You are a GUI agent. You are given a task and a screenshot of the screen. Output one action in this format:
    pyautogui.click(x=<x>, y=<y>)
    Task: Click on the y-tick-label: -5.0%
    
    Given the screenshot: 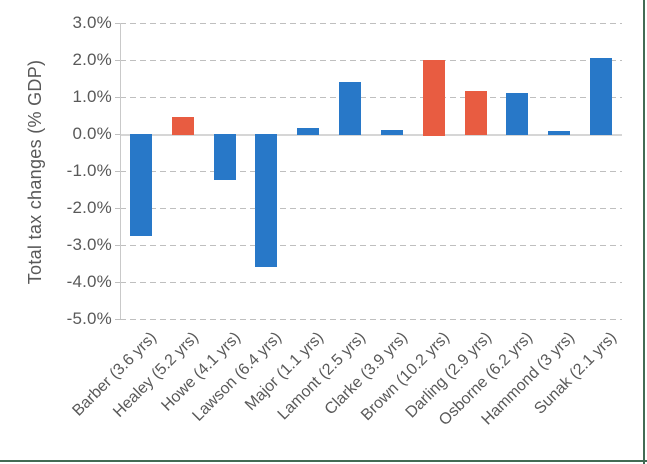 What is the action you would take?
    pyautogui.click(x=89, y=318)
    